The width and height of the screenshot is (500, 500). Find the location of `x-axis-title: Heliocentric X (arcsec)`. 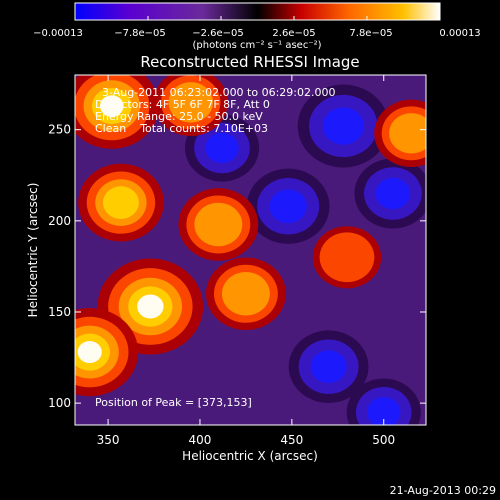

x-axis-title: Heliocentric X (arcsec) is located at coordinates (250, 456).